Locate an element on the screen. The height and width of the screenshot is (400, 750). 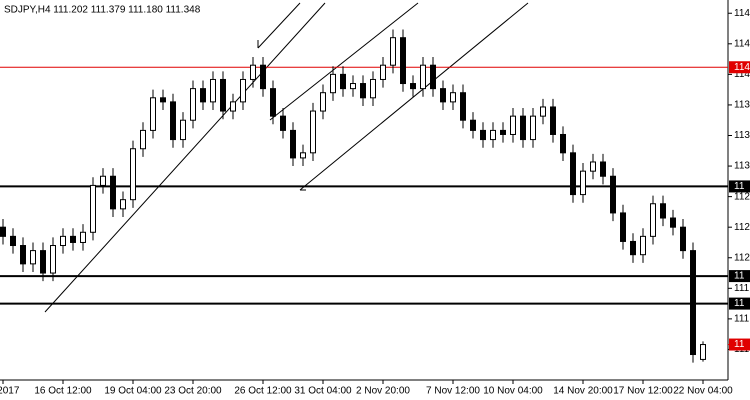
y-tick-label: 111 is located at coordinates (742, 319).